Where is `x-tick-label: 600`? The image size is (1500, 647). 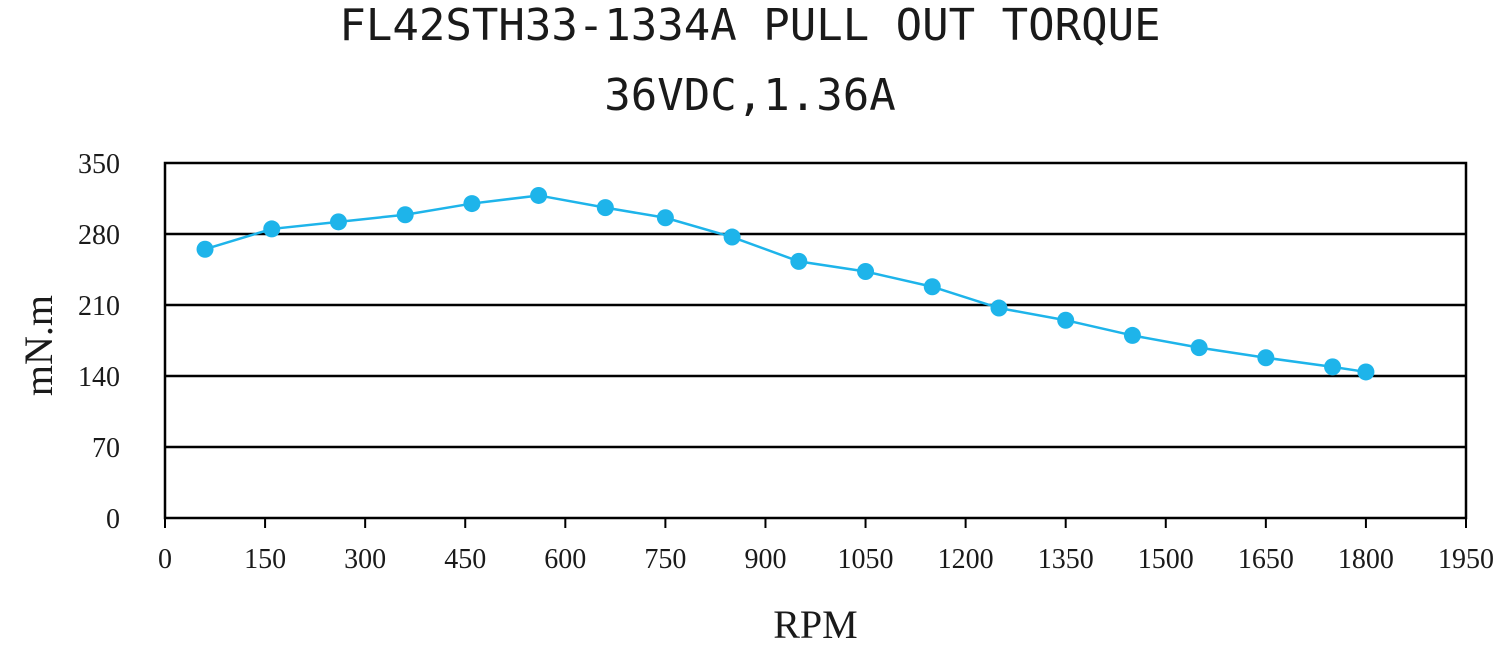 x-tick-label: 600 is located at coordinates (565, 559).